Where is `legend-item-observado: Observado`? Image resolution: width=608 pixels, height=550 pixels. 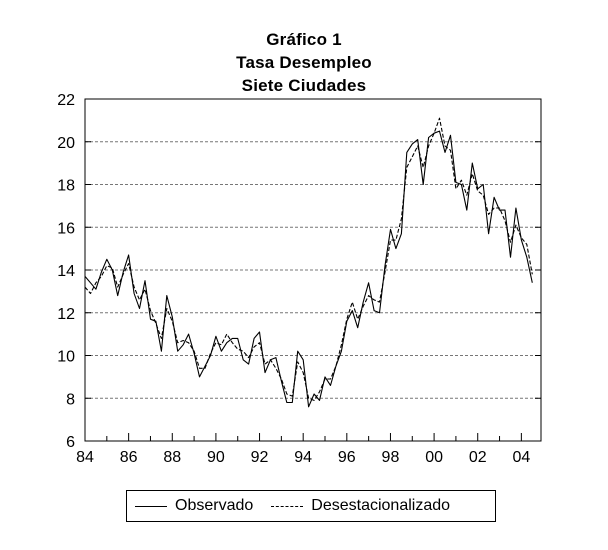
legend-item-observado: Observado is located at coordinates (194, 506).